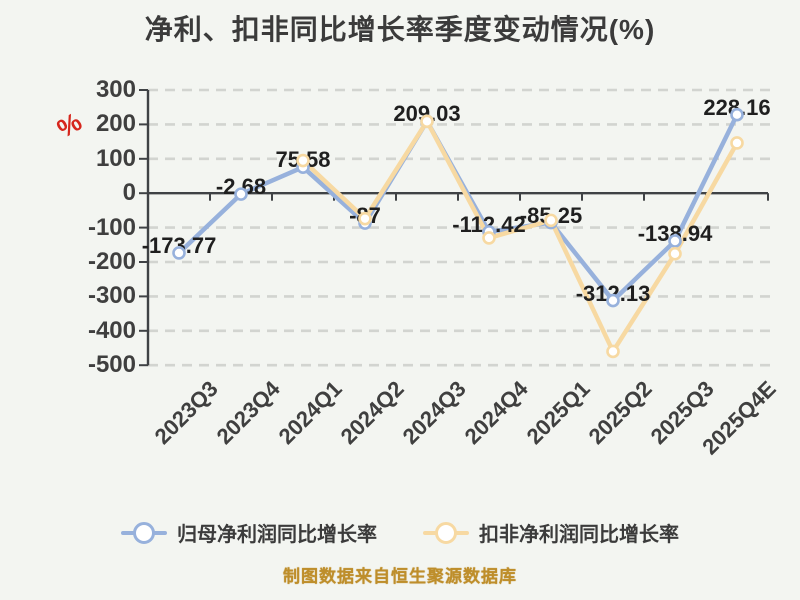  What do you see at coordinates (111, 227) in the screenshot?
I see `y-tick-label: -100` at bounding box center [111, 227].